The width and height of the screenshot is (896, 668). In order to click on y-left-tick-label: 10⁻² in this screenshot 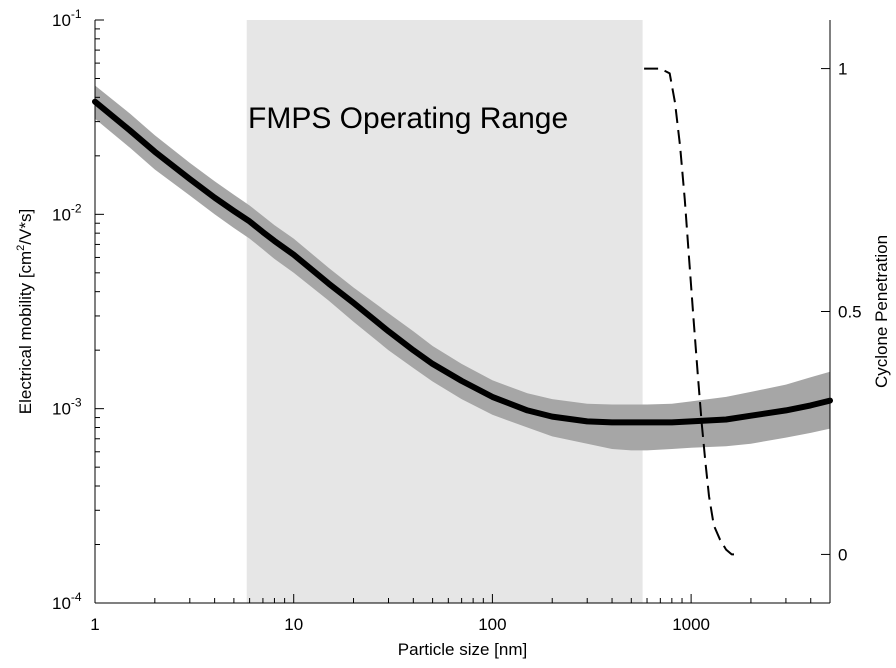, I will do `click(67, 212)`.